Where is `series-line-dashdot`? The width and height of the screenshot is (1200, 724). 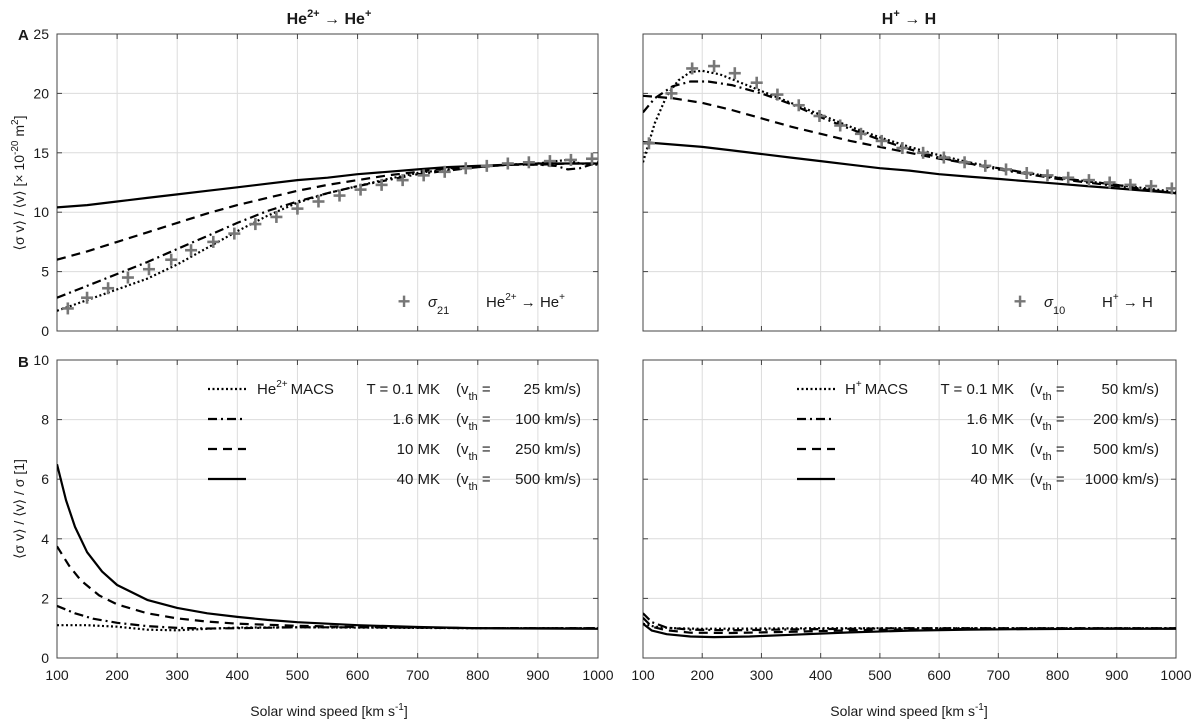
series-line-dashdot is located at coordinates (909, 622).